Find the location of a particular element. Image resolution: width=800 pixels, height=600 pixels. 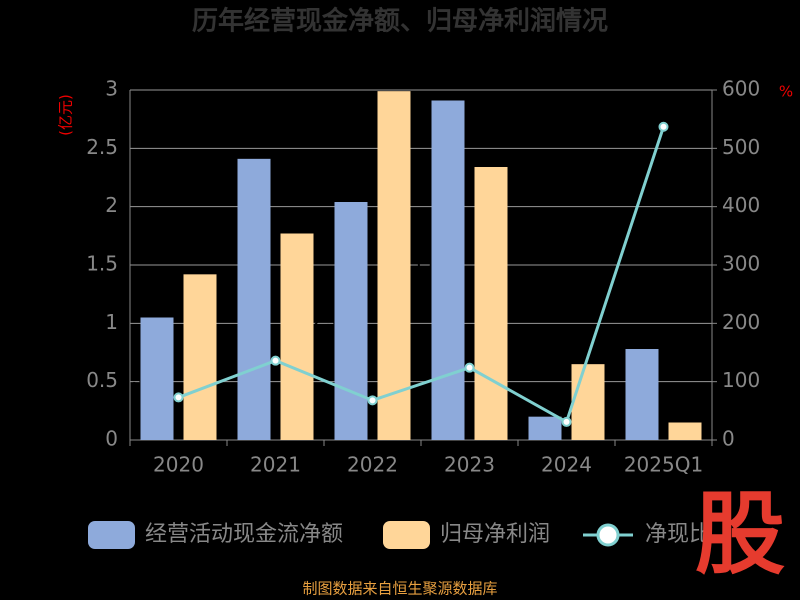

y2-tick-label: 200 is located at coordinates (741, 322).